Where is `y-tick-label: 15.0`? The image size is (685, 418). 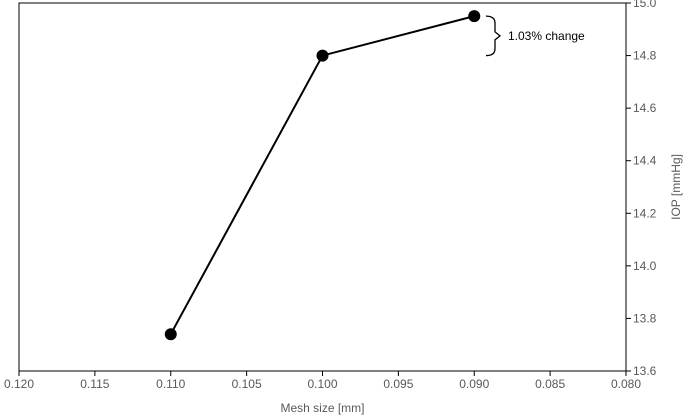 y-tick-label: 15.0 is located at coordinates (645, 5).